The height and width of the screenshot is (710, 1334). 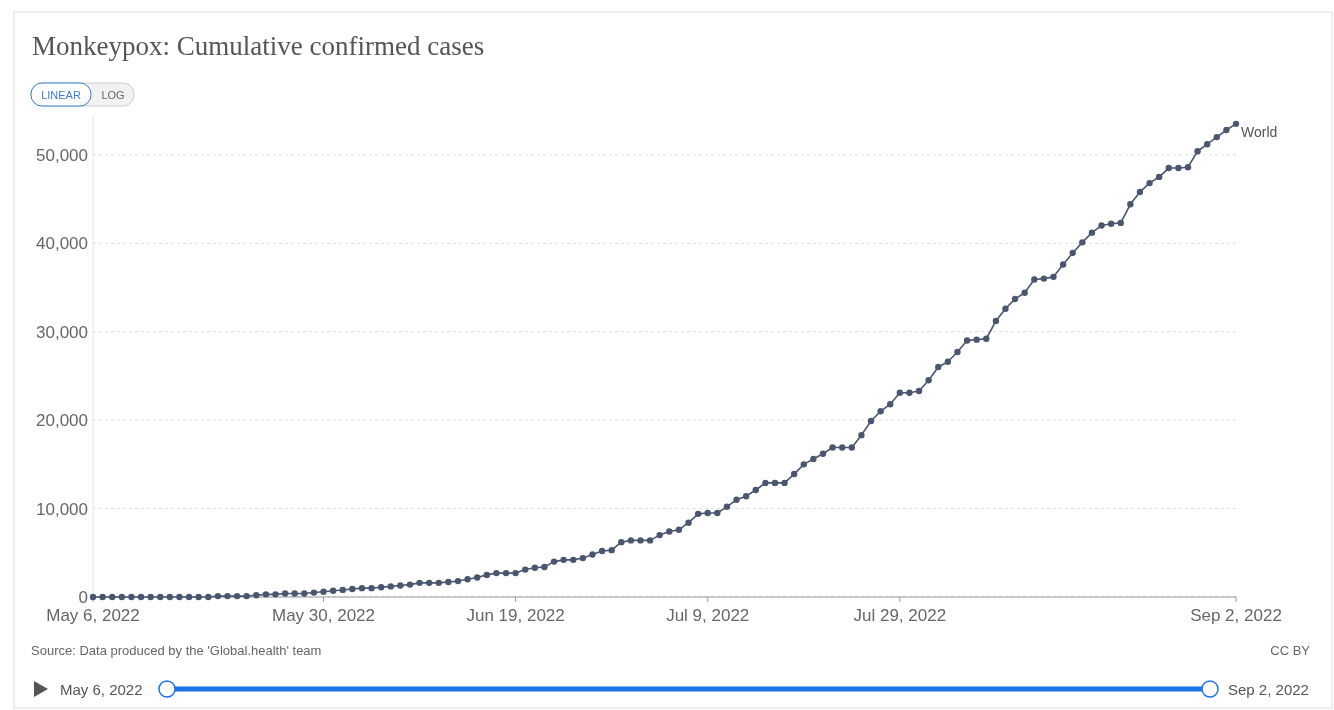 I want to click on text: CC BY, so click(x=1290, y=650).